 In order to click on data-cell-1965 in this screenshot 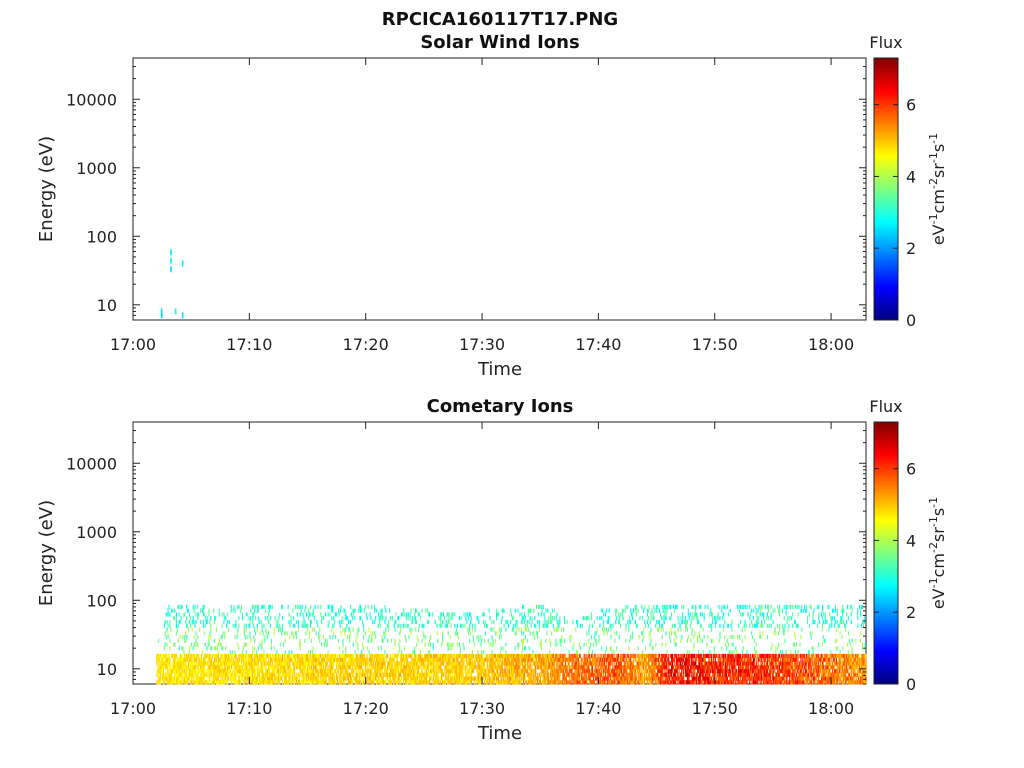, I will do `click(369, 674)`.